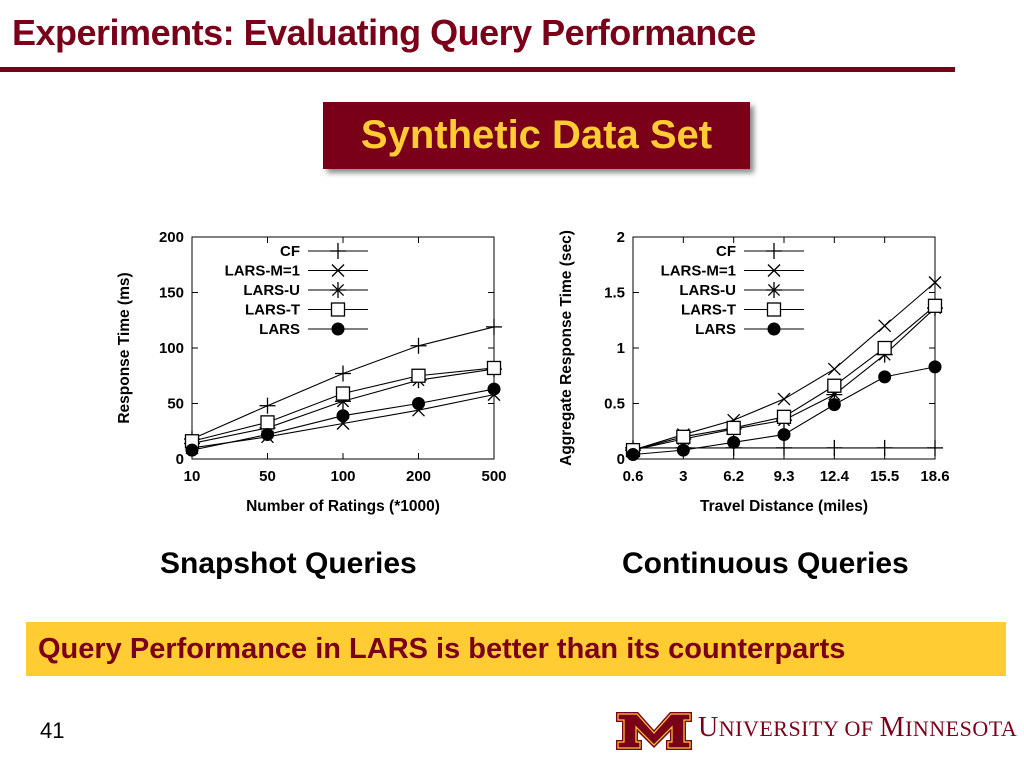 The image size is (1024, 768). I want to click on continuous-lars-t-legend-label: LARS-T, so click(708, 310).